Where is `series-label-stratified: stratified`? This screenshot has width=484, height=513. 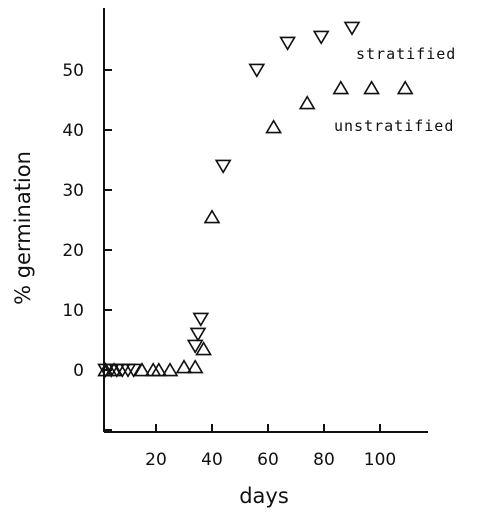 series-label-stratified: stratified is located at coordinates (406, 54).